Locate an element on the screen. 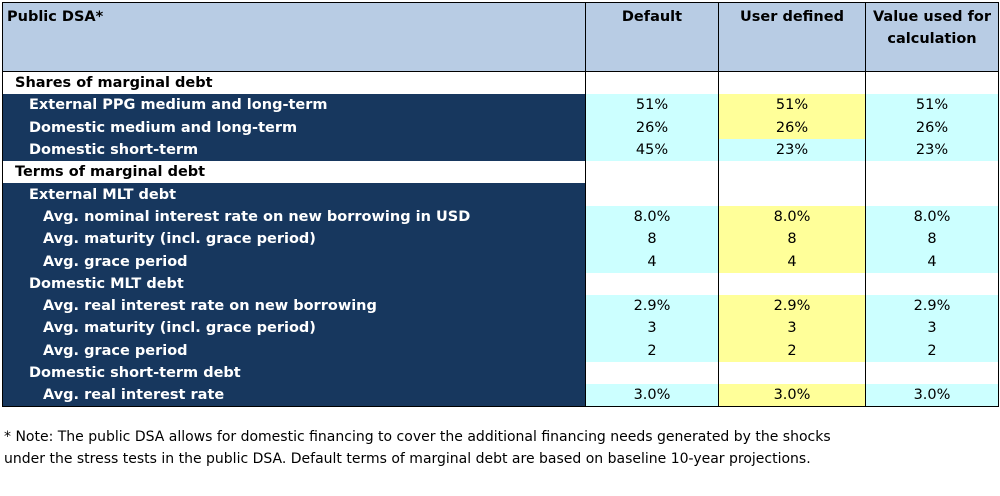 The image size is (1000, 496). row-label: Shares of marginal debt is located at coordinates (294, 83).